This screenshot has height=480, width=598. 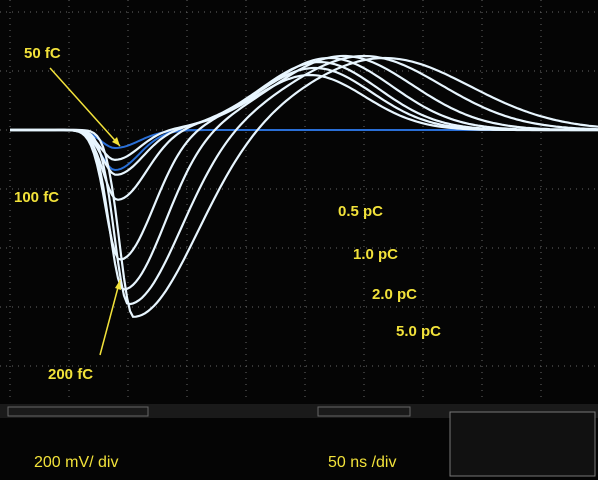 I want to click on vertical-scale: 200 mV/ div, so click(x=76, y=462).